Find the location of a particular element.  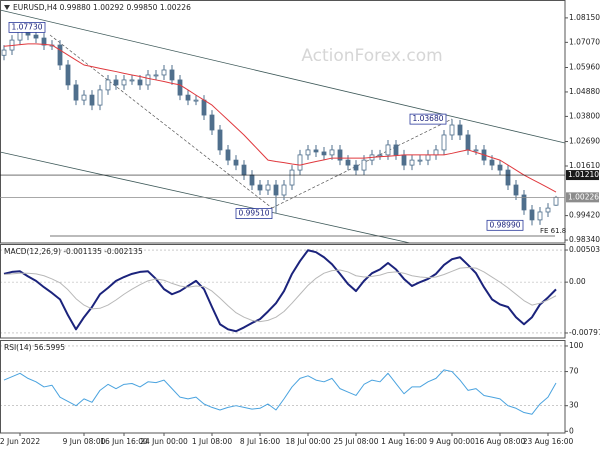

y-tick-label: 1.01610 is located at coordinates (584, 165).